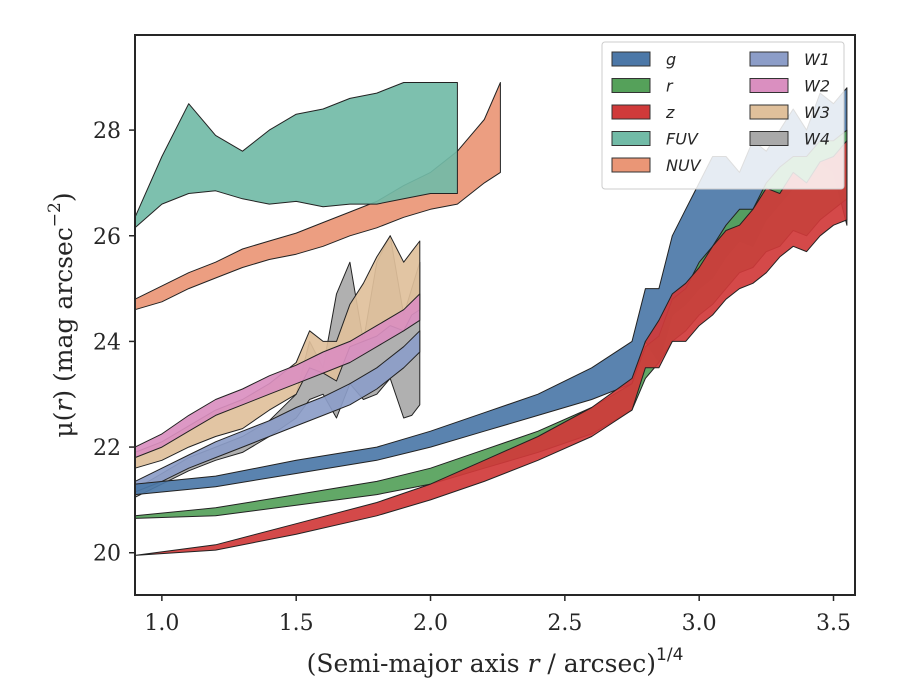 The width and height of the screenshot is (900, 700). What do you see at coordinates (107, 448) in the screenshot?
I see `y-tick-label: 22` at bounding box center [107, 448].